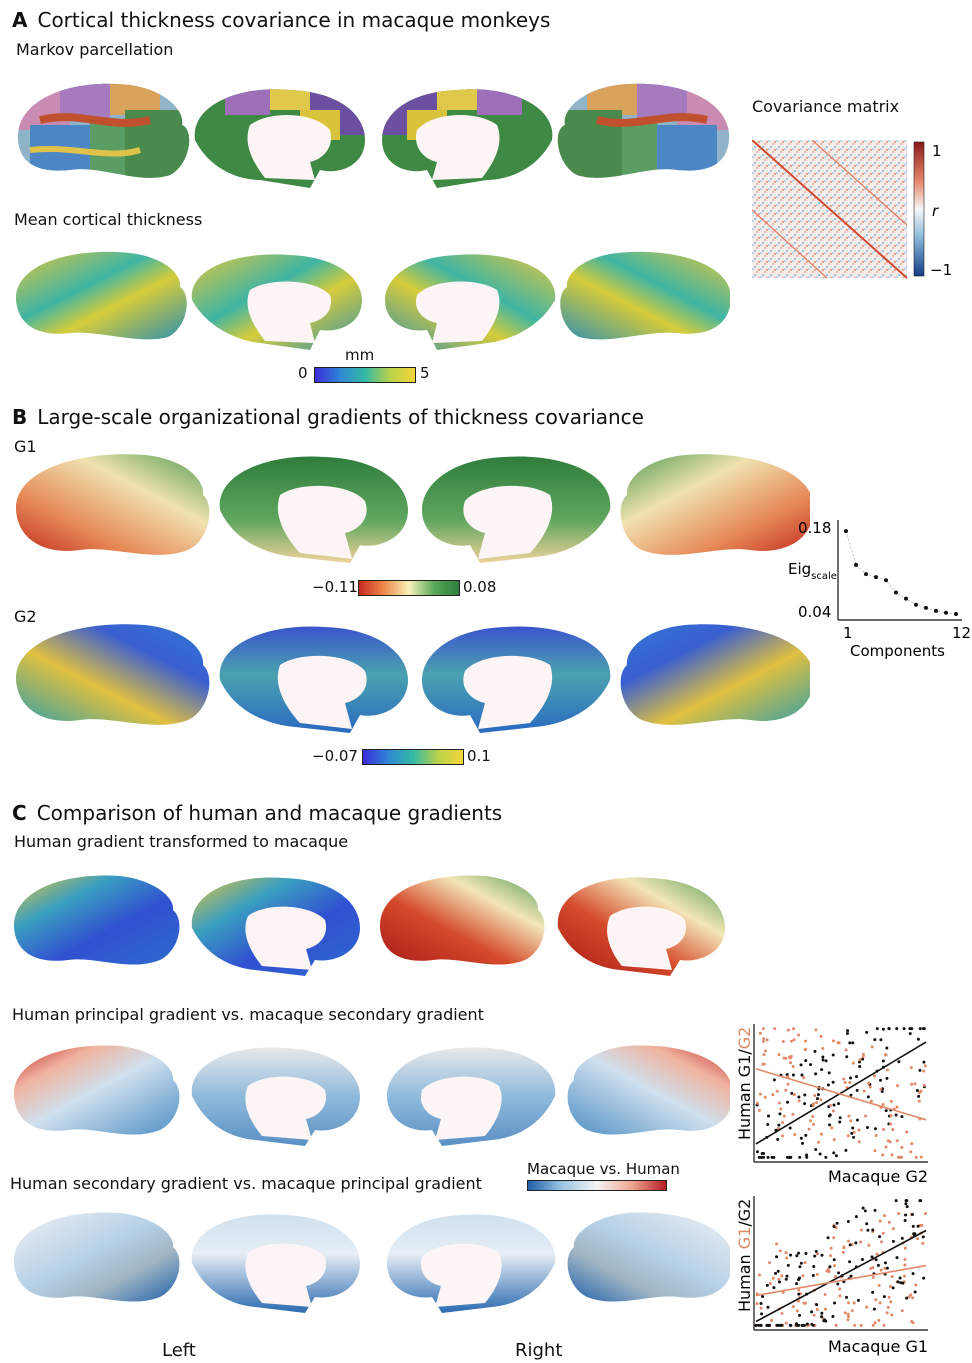 Image resolution: width=972 pixels, height=1363 pixels. Describe the element at coordinates (103, 130) in the screenshot. I see `markov-left-lateral` at that location.